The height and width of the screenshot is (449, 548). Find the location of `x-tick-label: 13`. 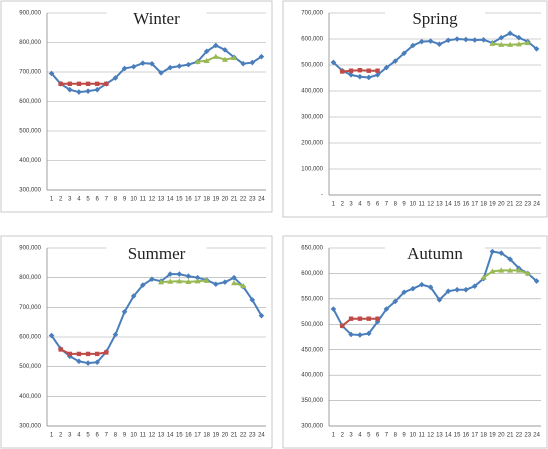

x-tick-label: 13 is located at coordinates (161, 436).